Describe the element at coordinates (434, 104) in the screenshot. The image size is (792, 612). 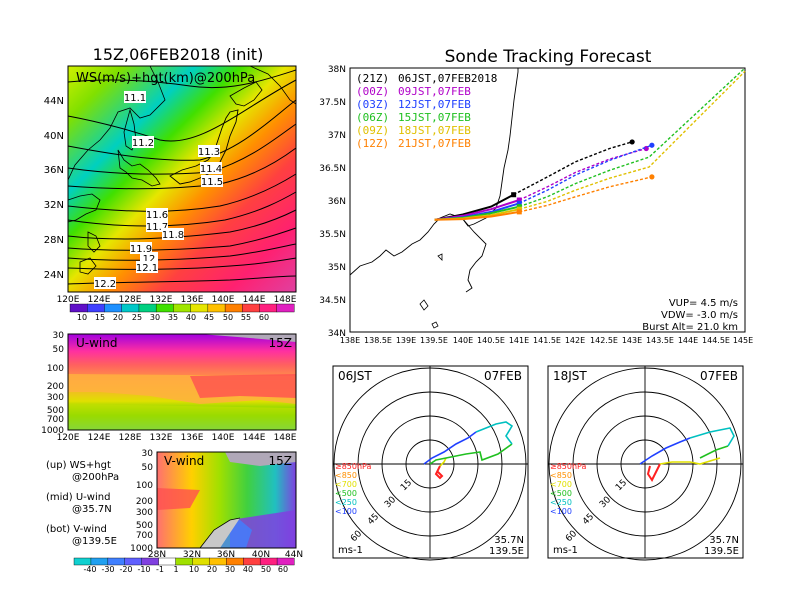
I see `legend-time: 12JST,07FEB` at that location.